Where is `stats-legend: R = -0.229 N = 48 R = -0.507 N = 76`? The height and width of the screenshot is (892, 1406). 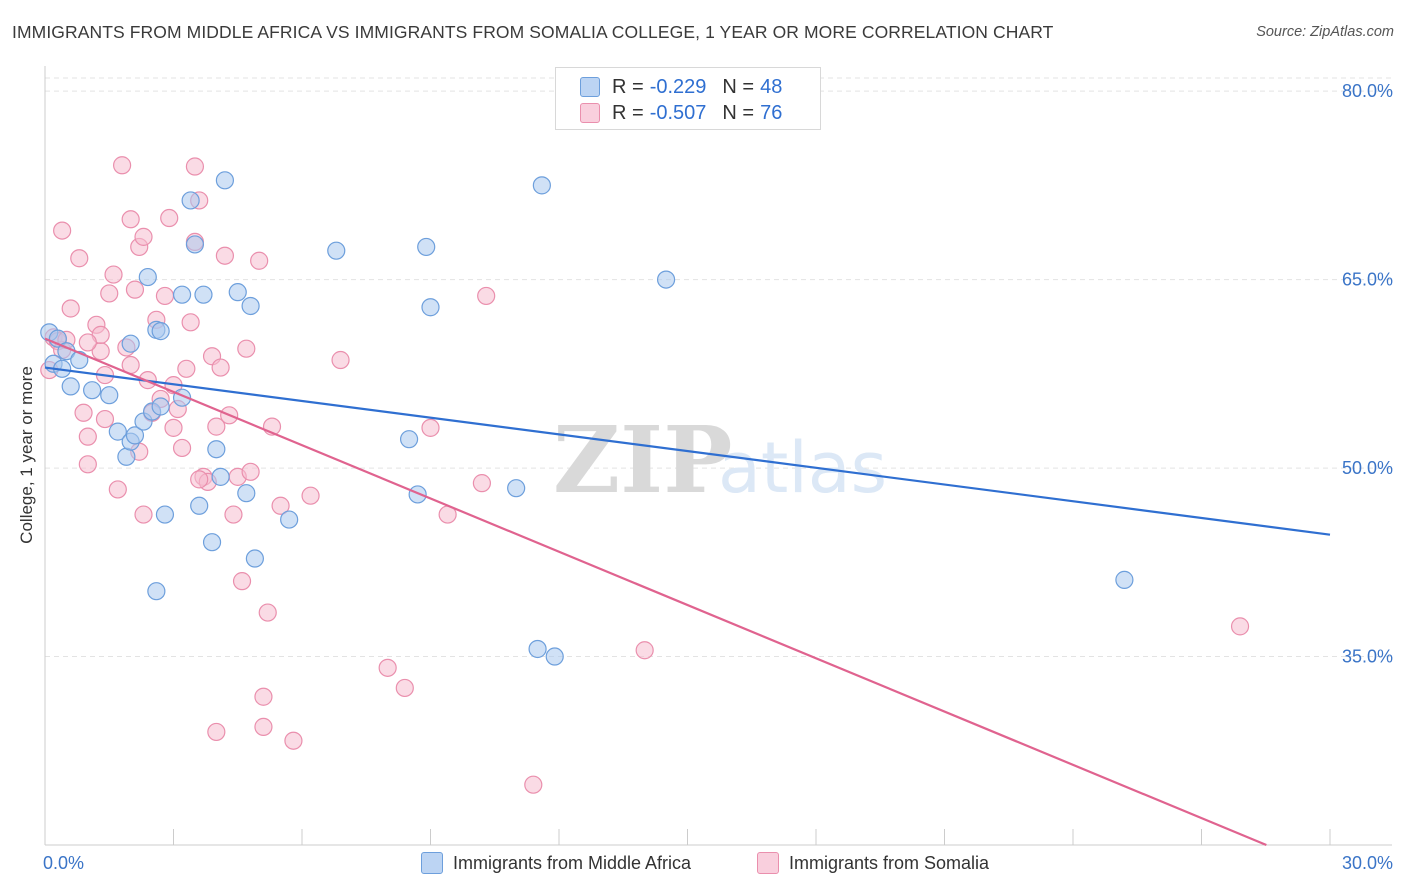
stats-legend: R = -0.229 N = 48 R = -0.507 N = 76 is located at coordinates (688, 98).